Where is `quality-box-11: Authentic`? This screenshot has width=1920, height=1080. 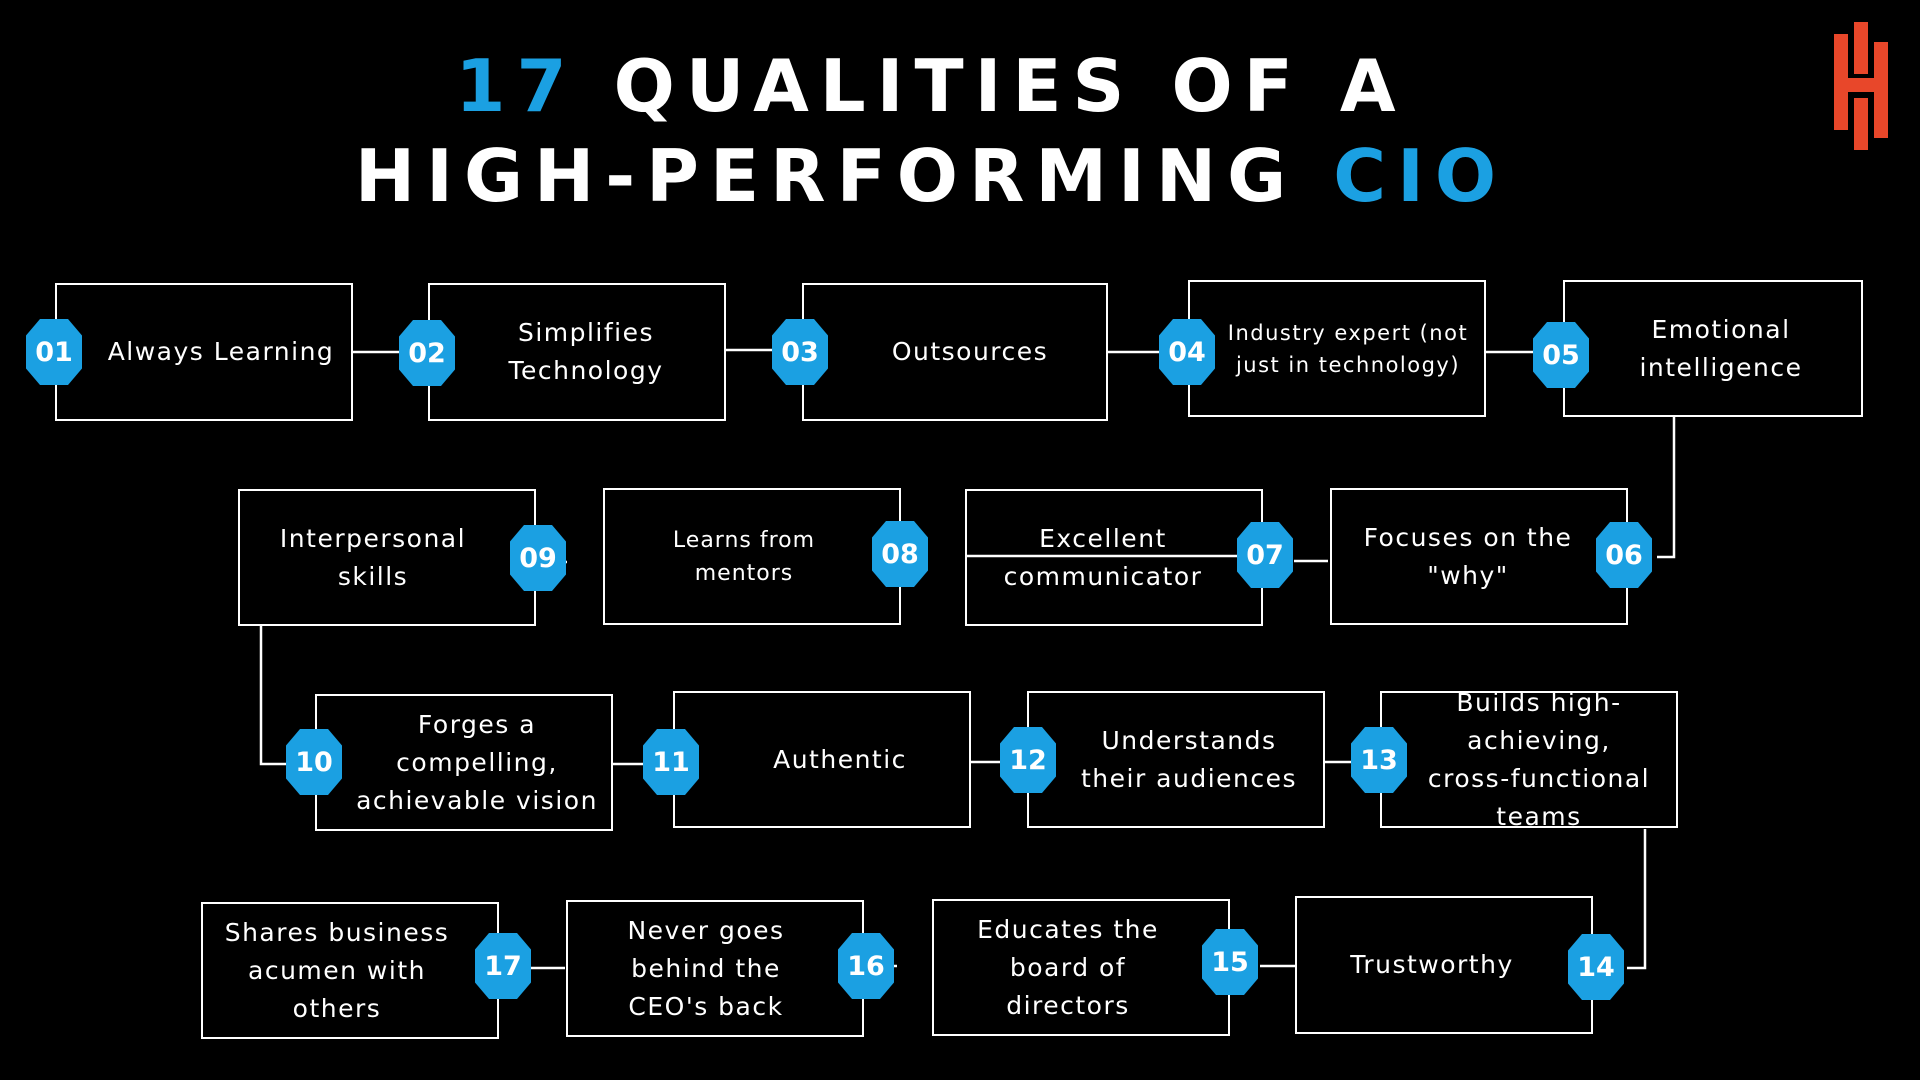
quality-box-11: Authentic is located at coordinates (822, 759).